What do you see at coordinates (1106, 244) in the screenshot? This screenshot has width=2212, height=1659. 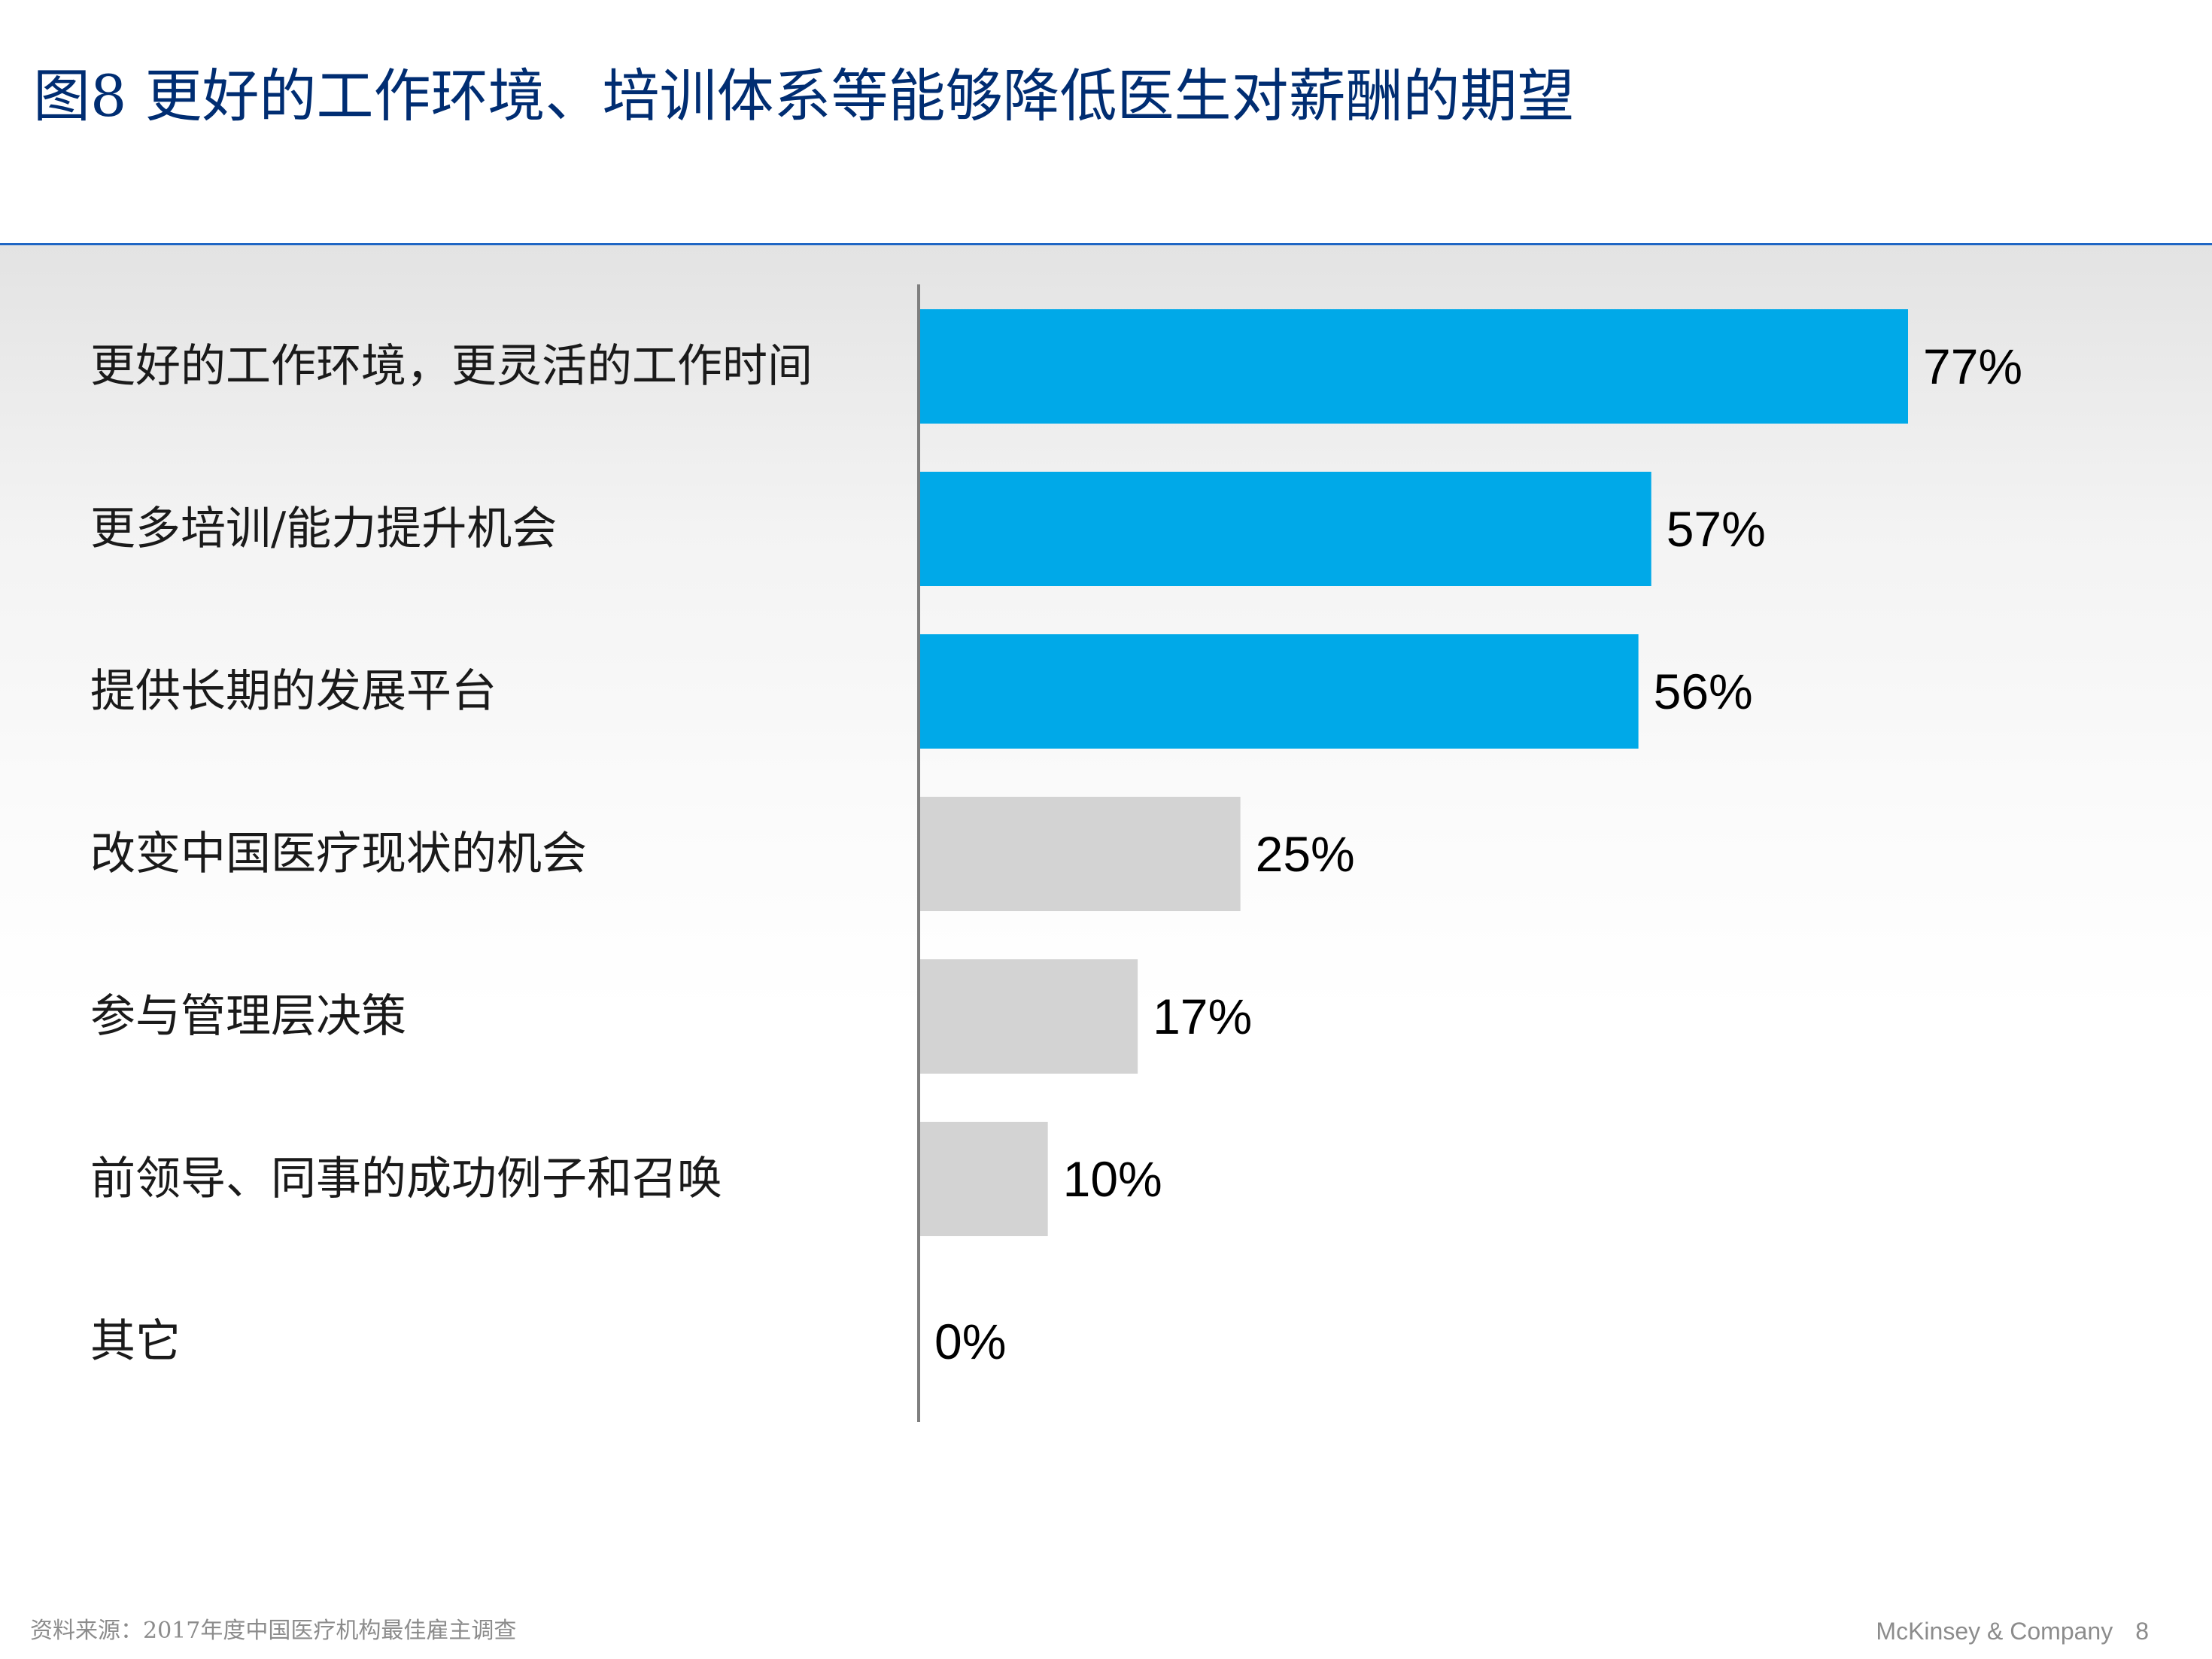 I see `title-divider` at bounding box center [1106, 244].